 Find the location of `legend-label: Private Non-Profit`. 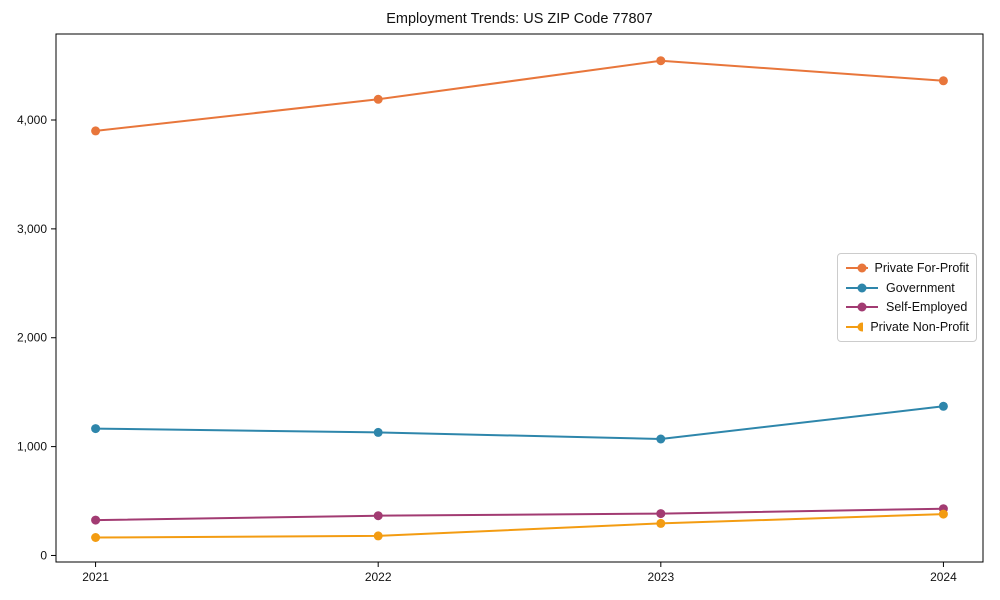

legend-label: Private Non-Profit is located at coordinates (919, 327).